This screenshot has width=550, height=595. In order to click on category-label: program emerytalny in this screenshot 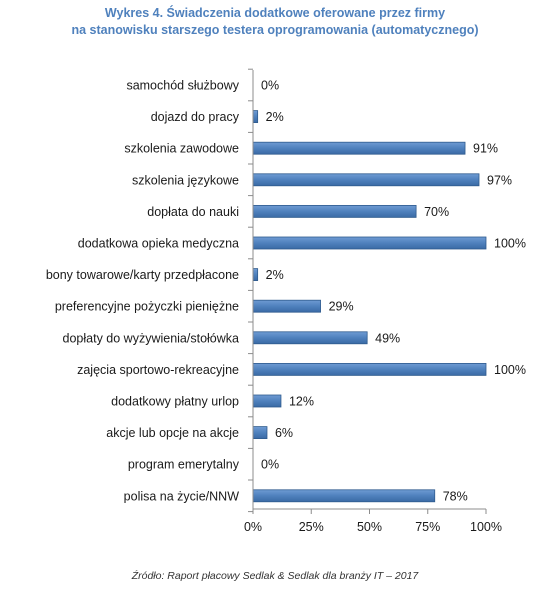, I will do `click(184, 465)`.